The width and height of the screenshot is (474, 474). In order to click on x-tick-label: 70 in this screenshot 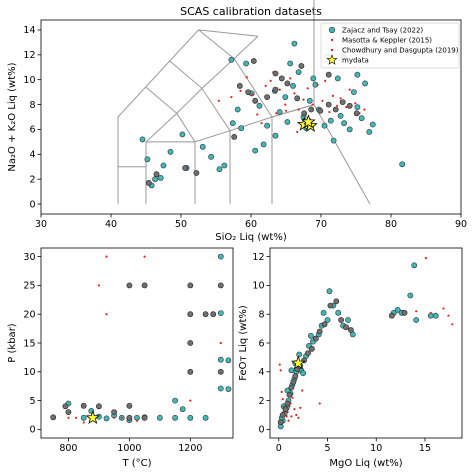, I will do `click(321, 224)`.